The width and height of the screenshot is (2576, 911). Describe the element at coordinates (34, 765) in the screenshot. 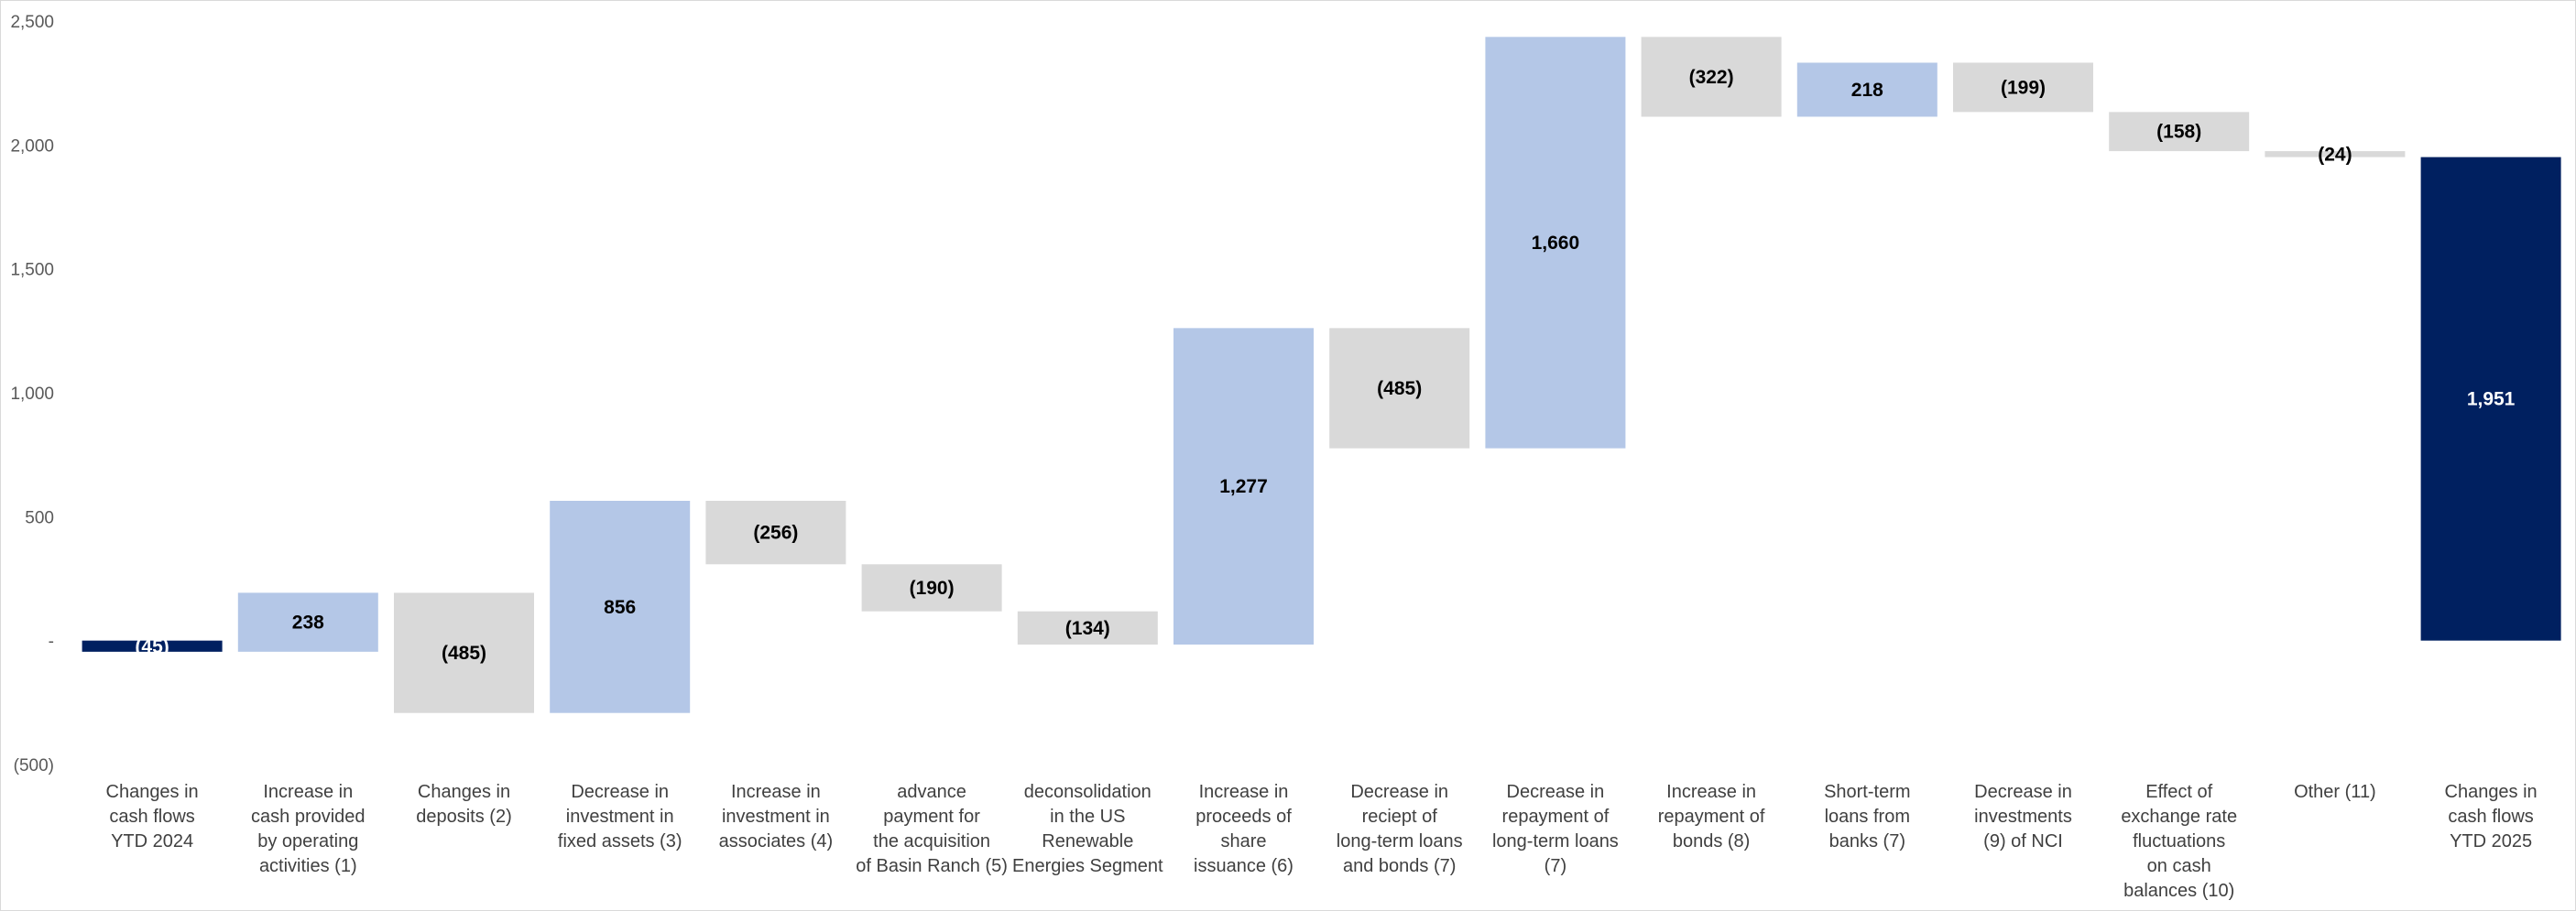

I see `y-tick-label: (500)` at that location.